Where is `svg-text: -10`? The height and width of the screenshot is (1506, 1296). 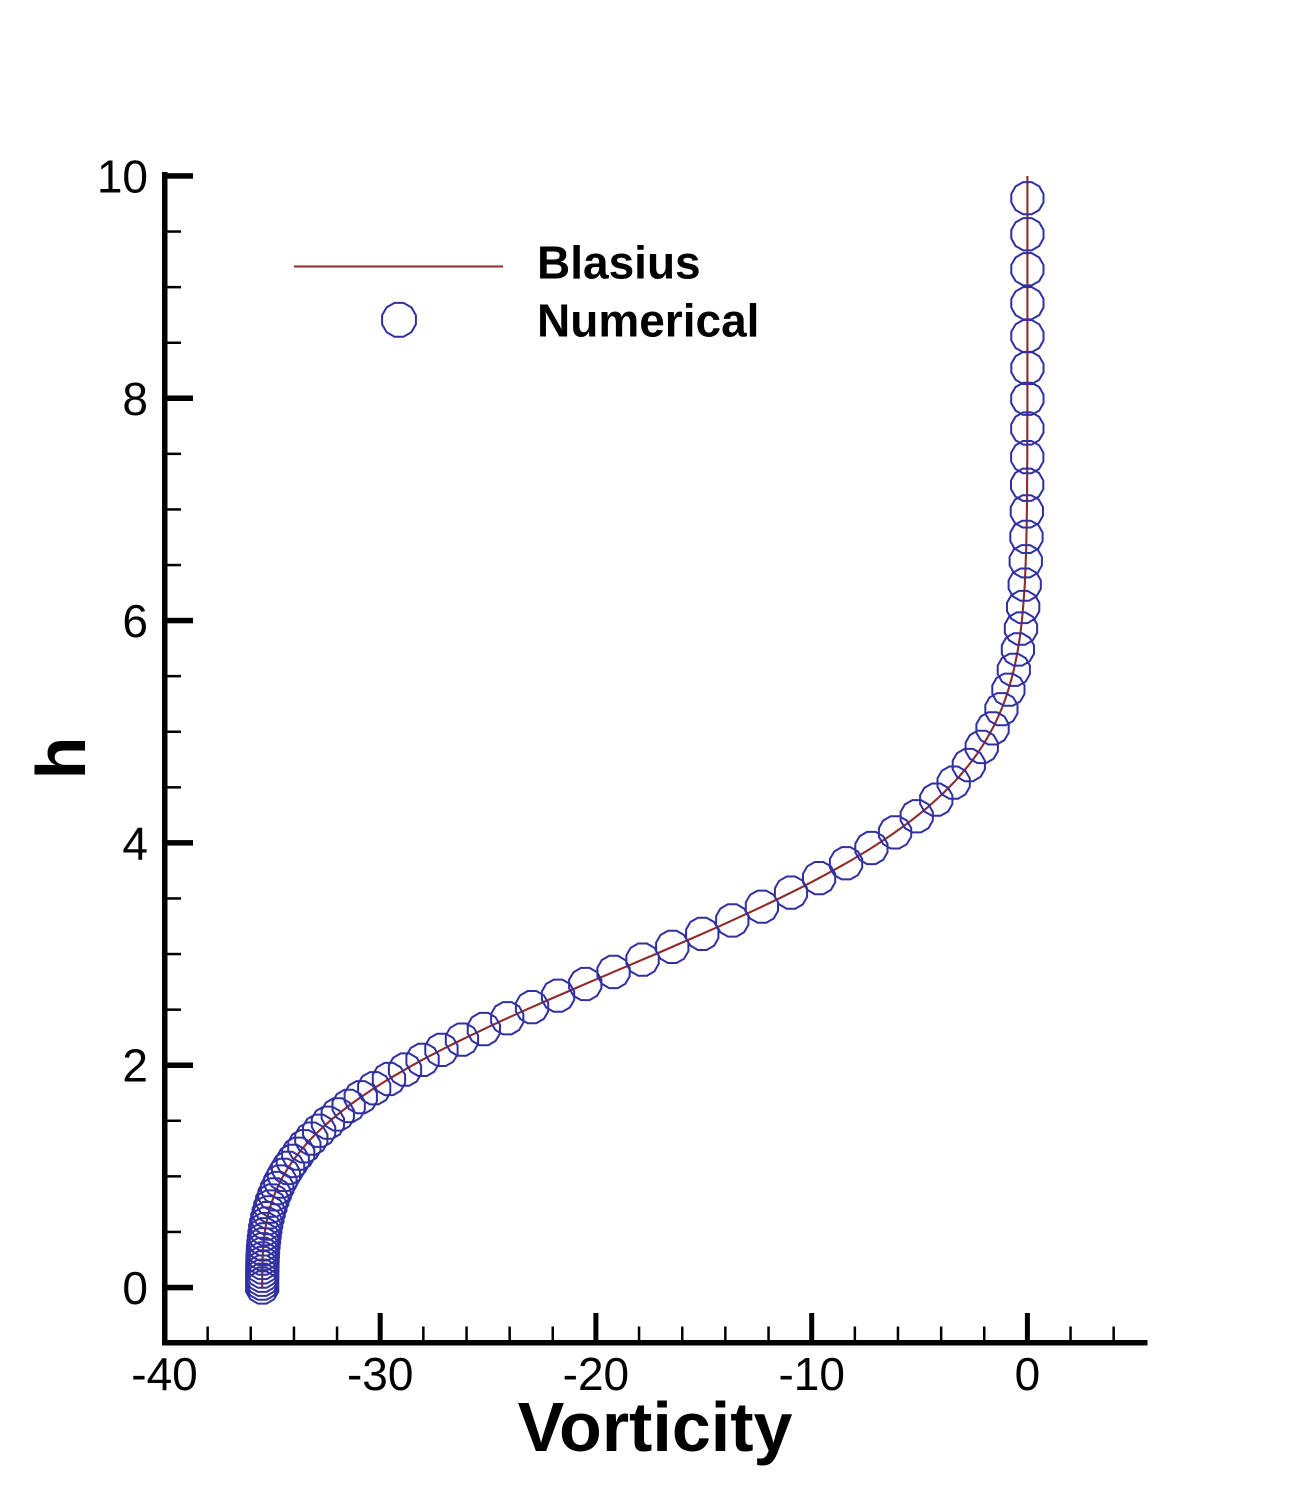 svg-text: -10 is located at coordinates (811, 1374).